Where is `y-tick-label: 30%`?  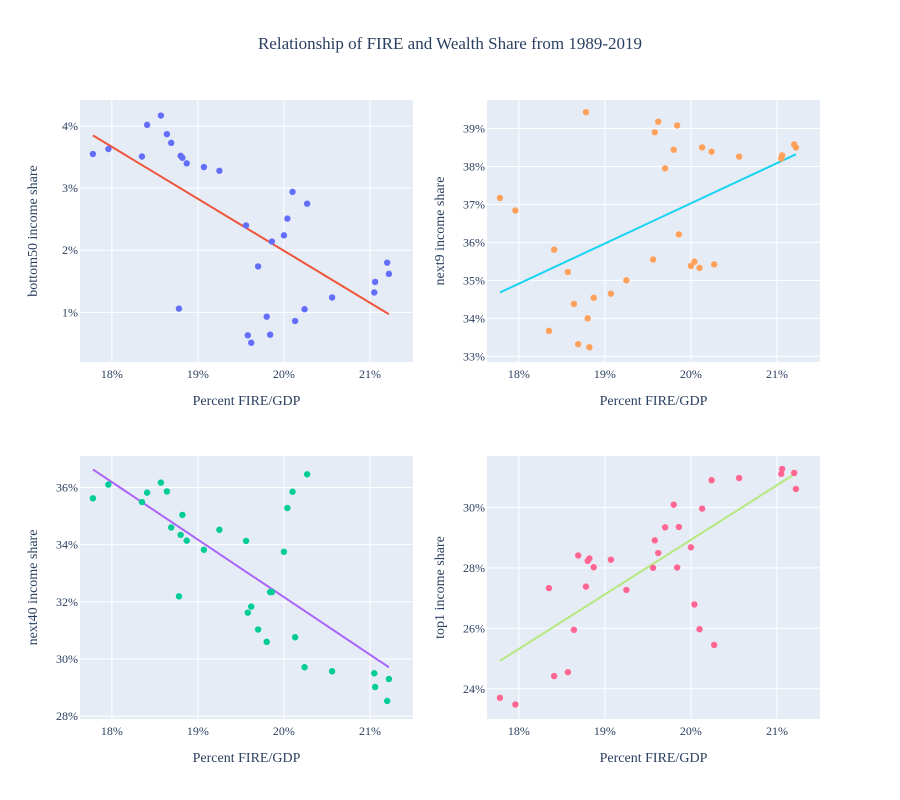 y-tick-label: 30% is located at coordinates (67, 659).